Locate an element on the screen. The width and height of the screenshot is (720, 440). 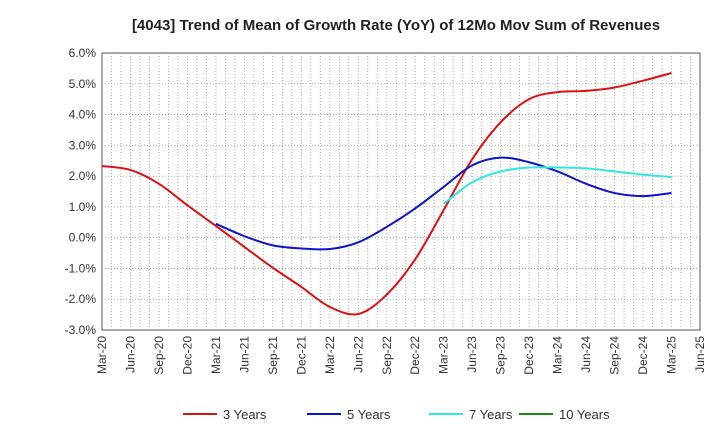
x-tick-label: Jun-25 is located at coordinates (700, 354).